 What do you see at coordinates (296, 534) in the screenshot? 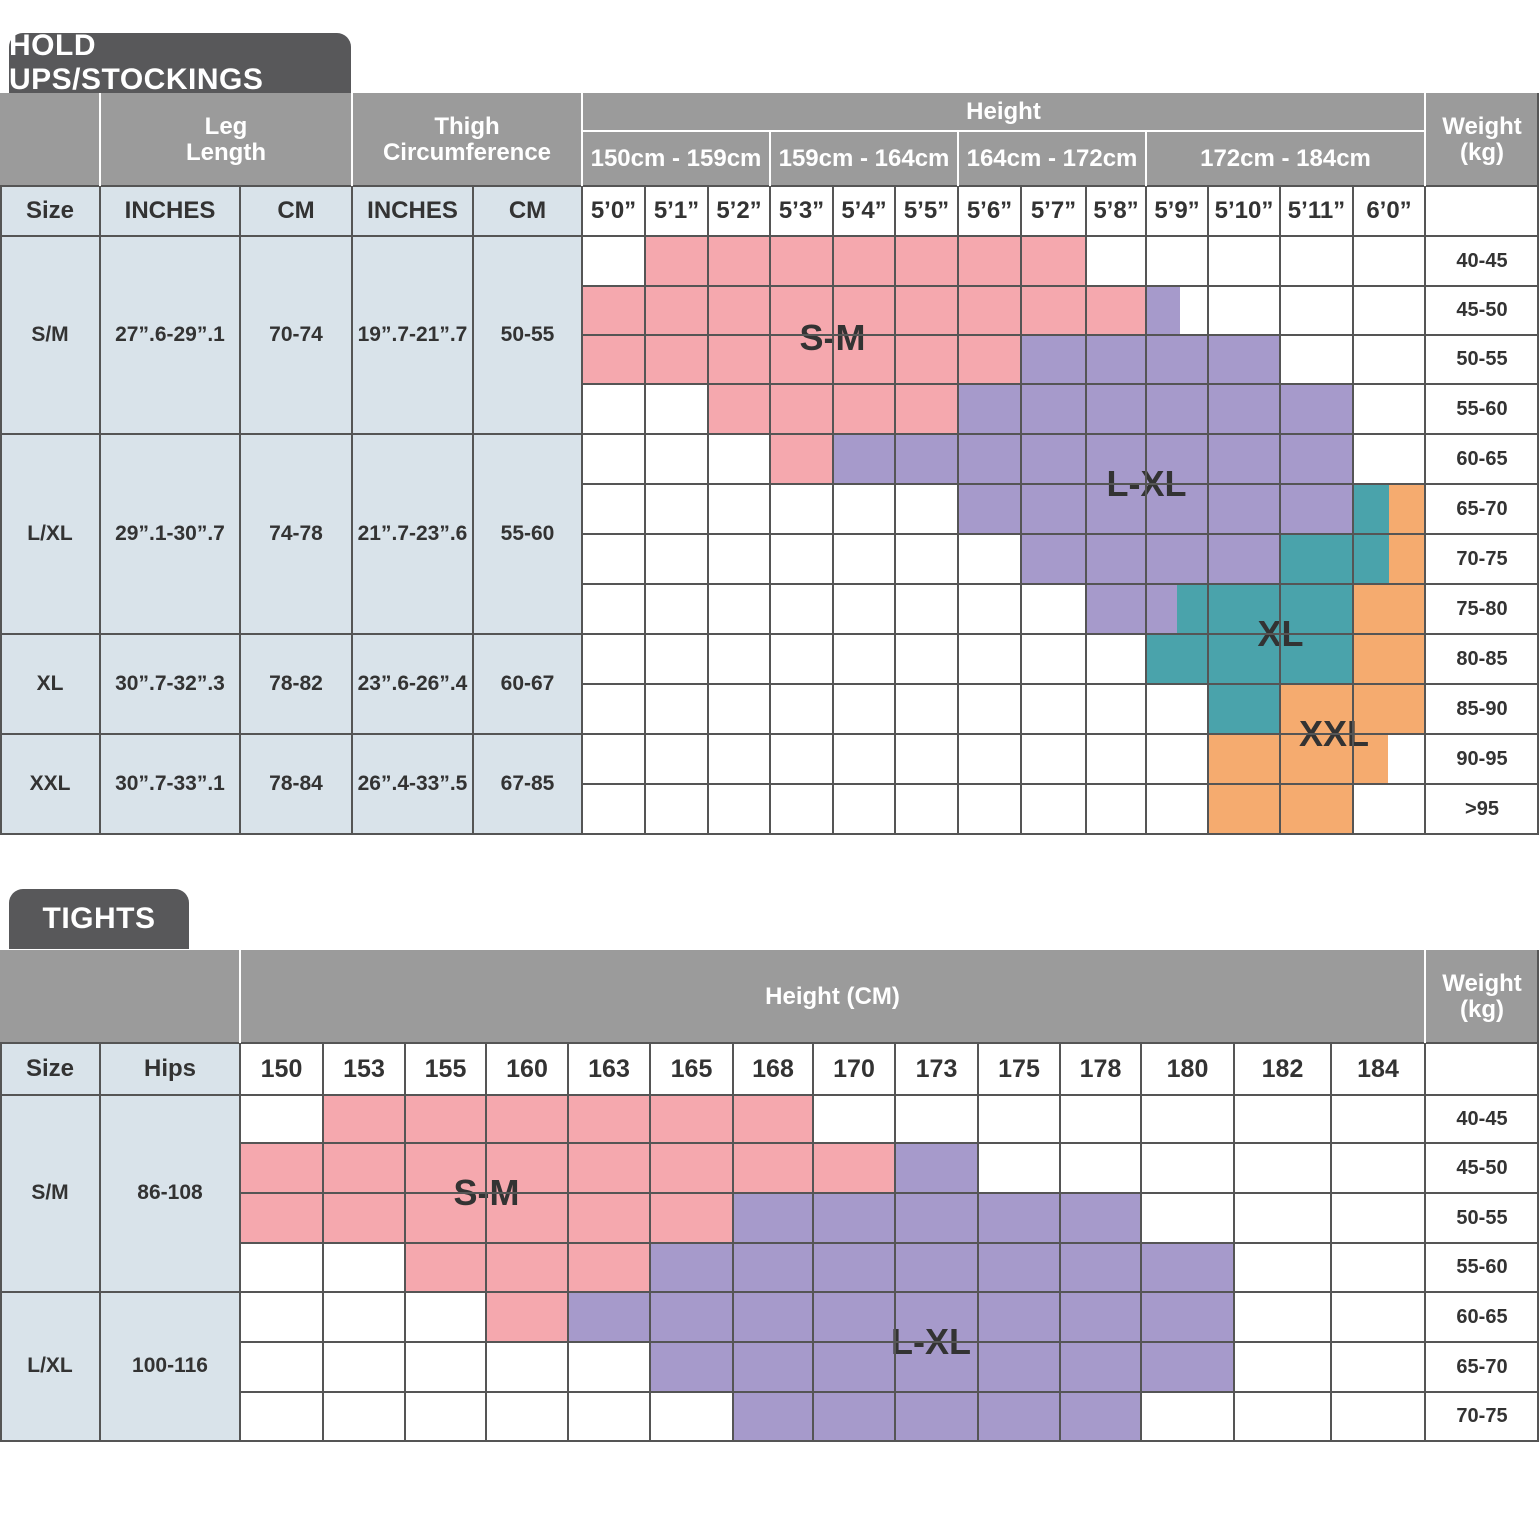
I see `hu-leg-cm-lxl: 74-78` at bounding box center [296, 534].